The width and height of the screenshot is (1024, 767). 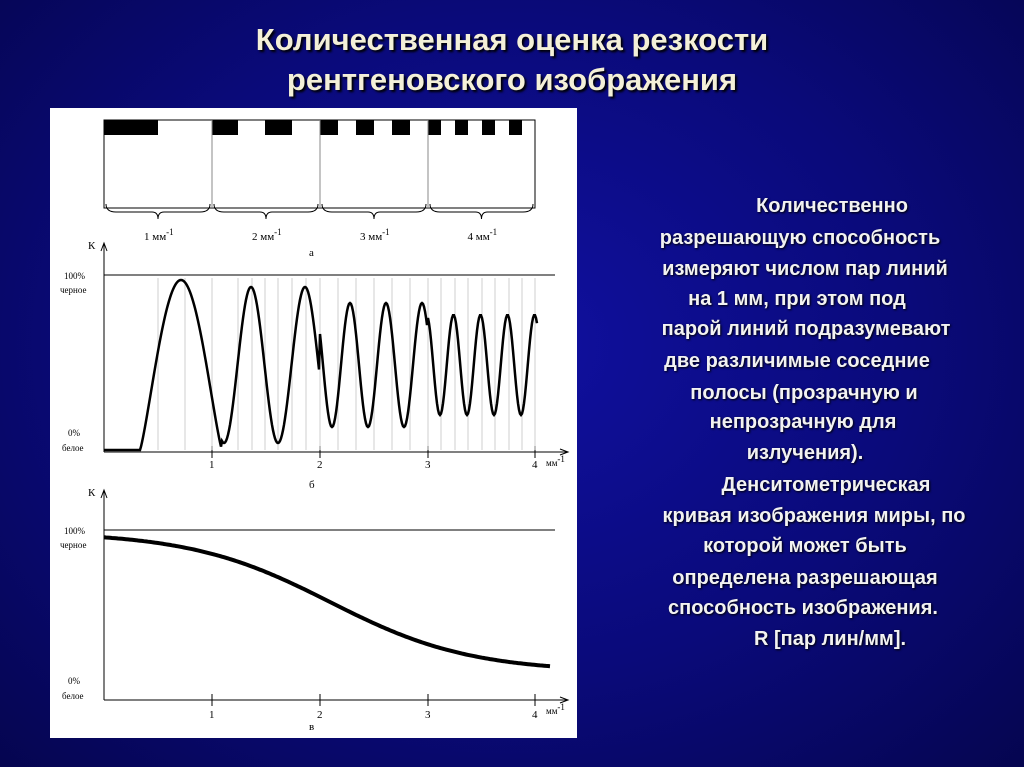 I want to click on group-label: 1 мм-1, so click(x=159, y=235).